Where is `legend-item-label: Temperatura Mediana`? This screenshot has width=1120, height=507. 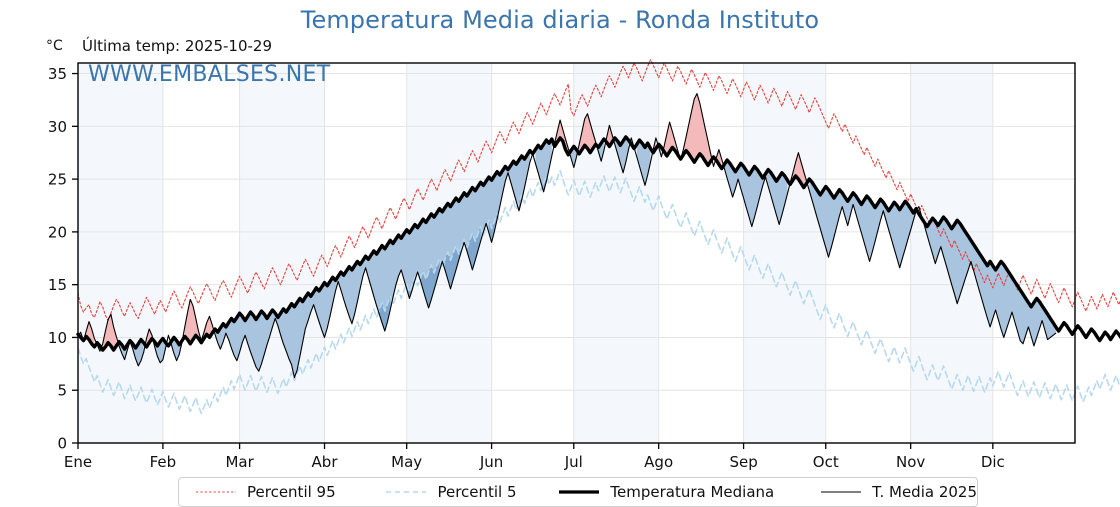 legend-item-label: Temperatura Mediana is located at coordinates (692, 492).